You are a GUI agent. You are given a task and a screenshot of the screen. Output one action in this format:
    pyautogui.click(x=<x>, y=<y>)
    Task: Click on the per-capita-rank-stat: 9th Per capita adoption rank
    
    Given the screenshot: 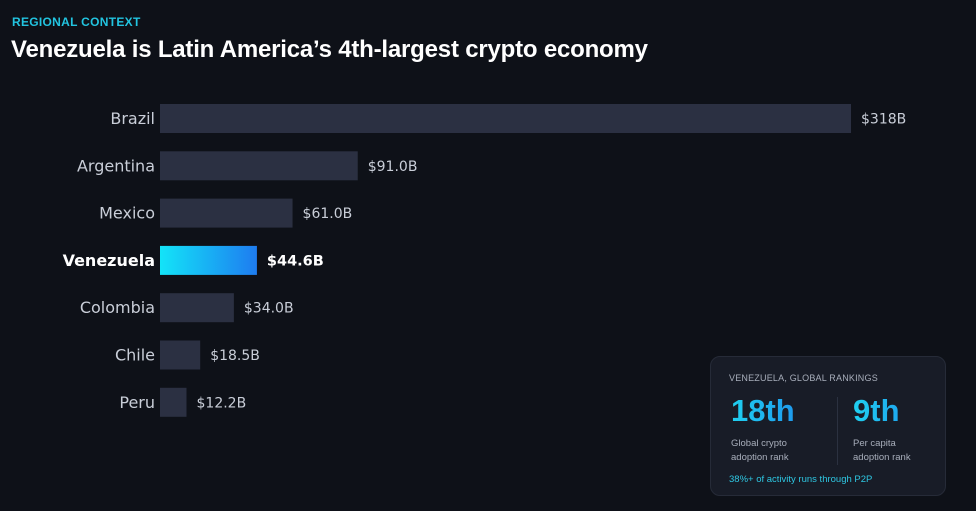 What is the action you would take?
    pyautogui.click(x=893, y=429)
    